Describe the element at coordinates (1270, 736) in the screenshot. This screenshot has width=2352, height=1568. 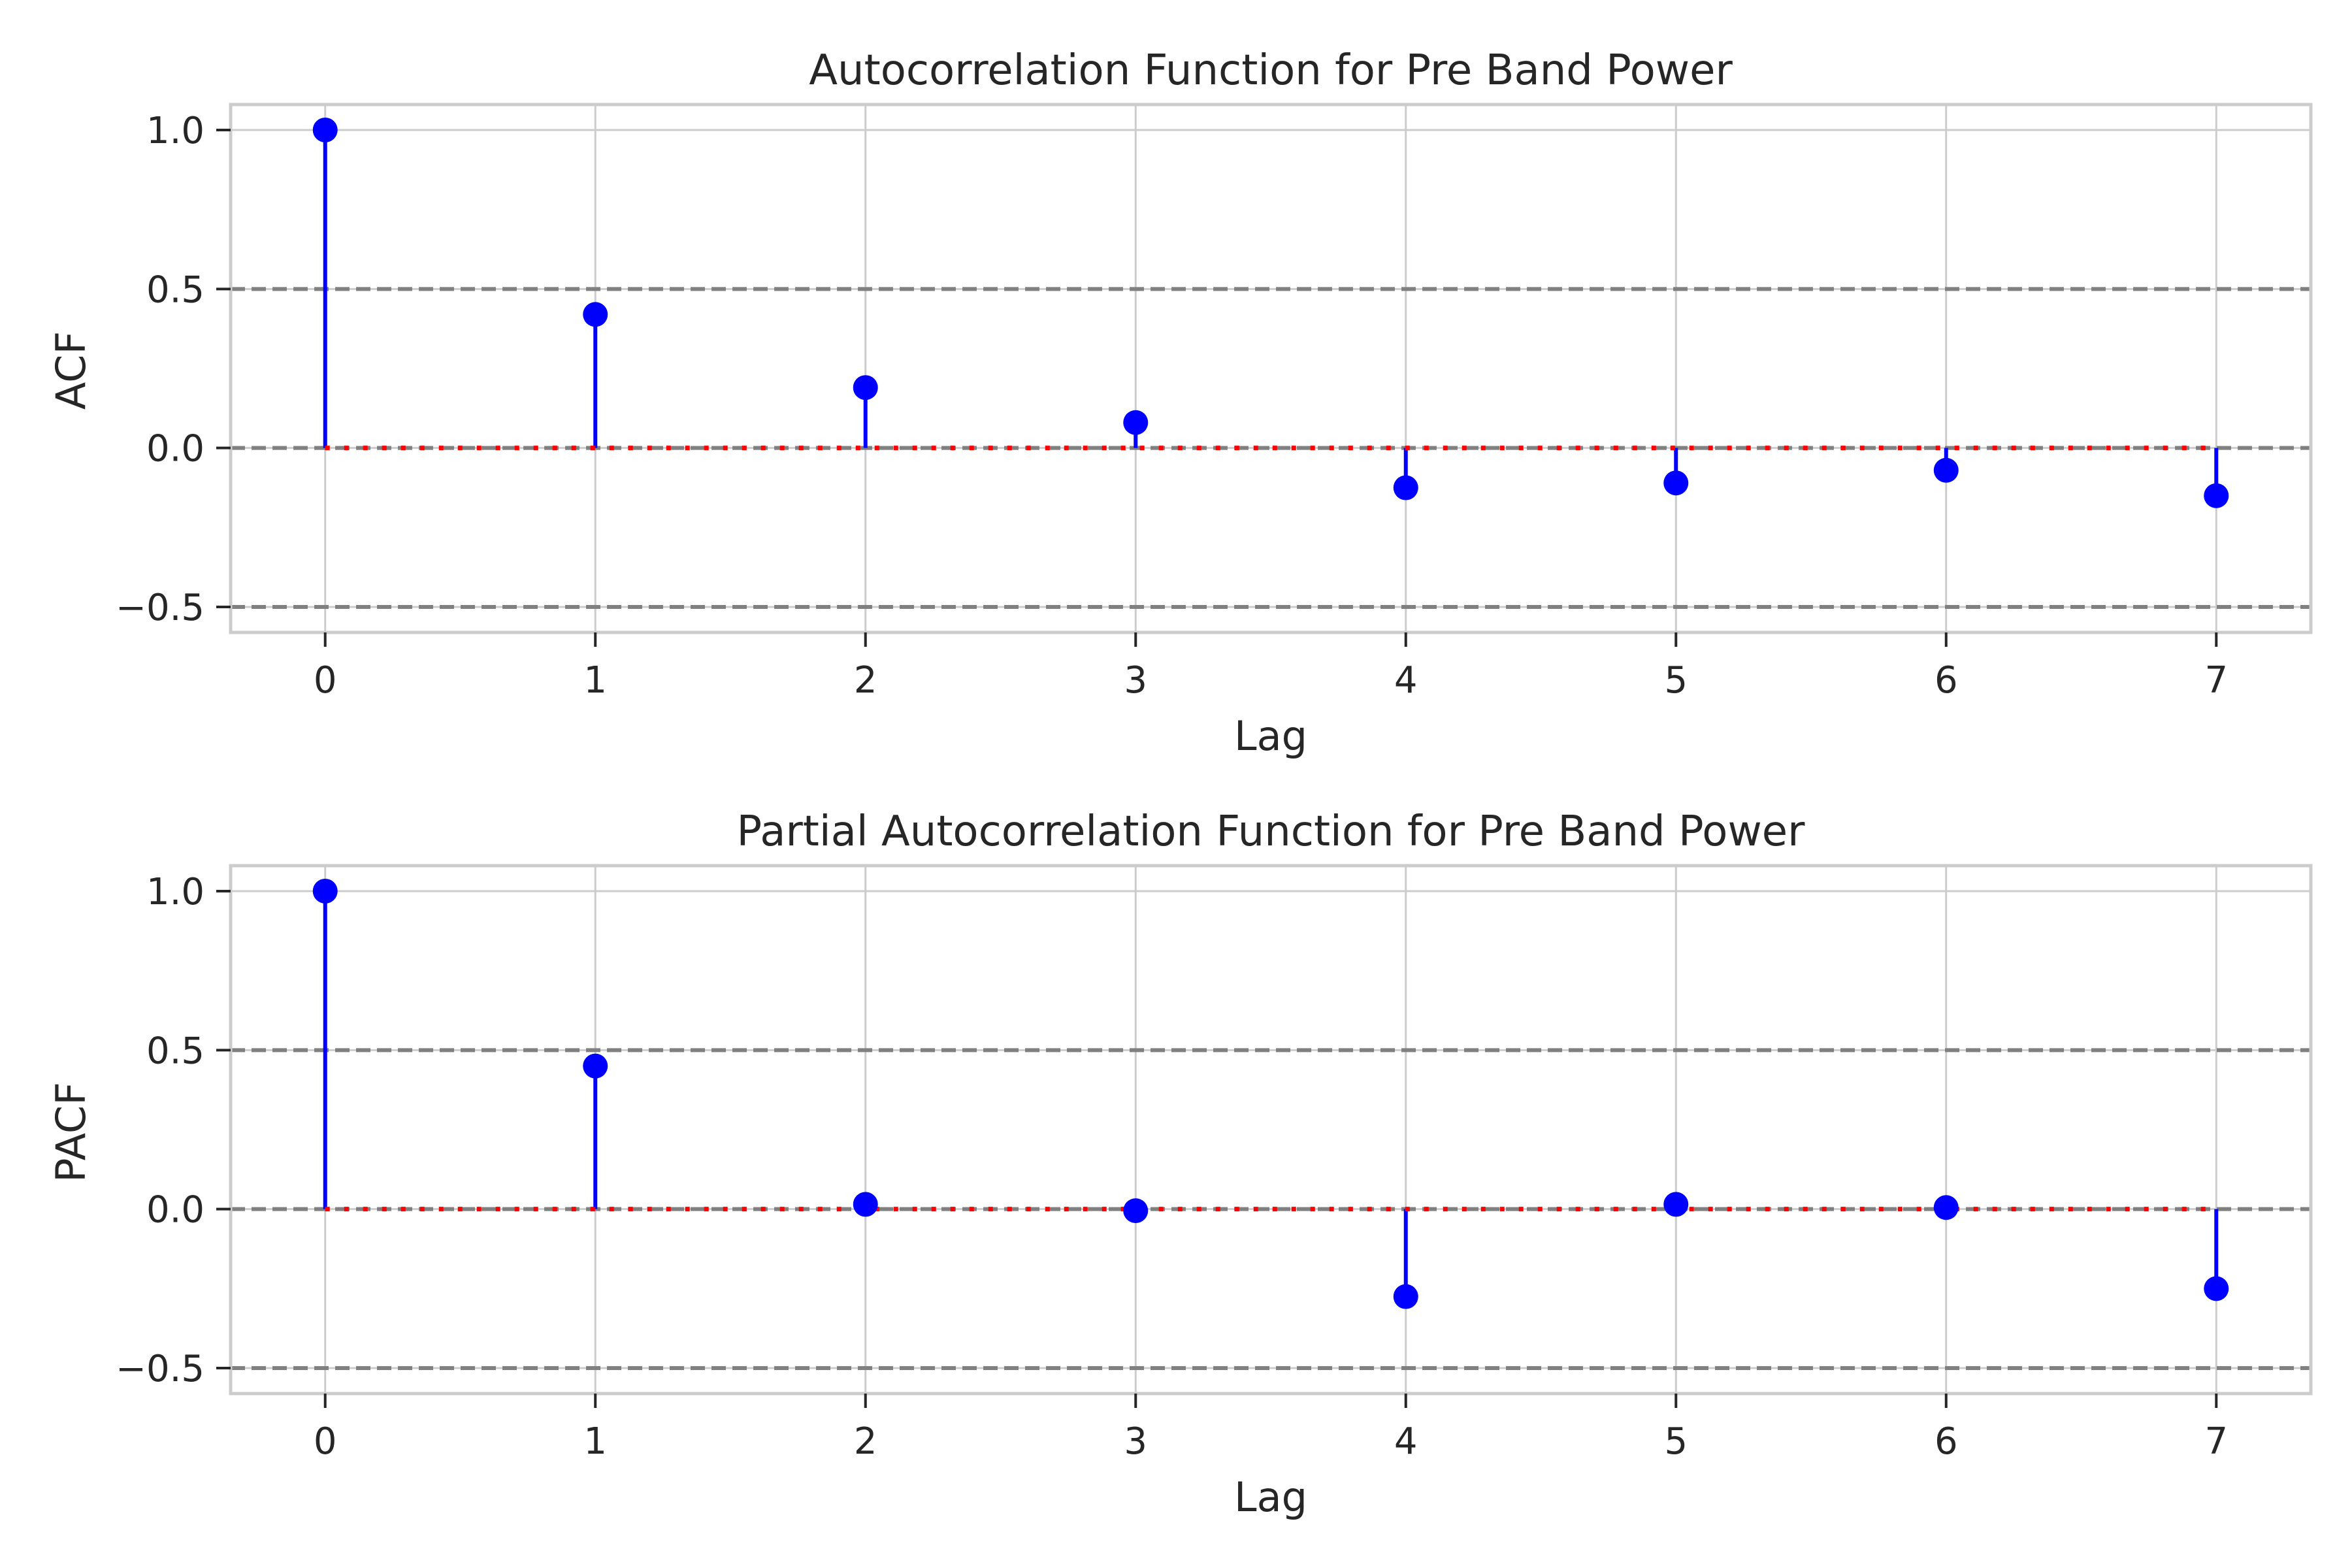
I see `acf-xlabel: Lag` at that location.